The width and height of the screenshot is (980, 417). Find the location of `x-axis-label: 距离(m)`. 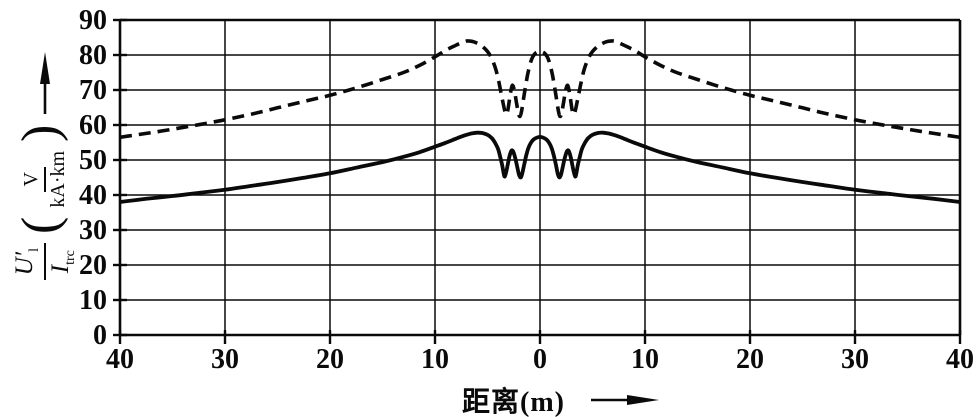

x-axis-label: 距离(m) is located at coordinates (513, 402).